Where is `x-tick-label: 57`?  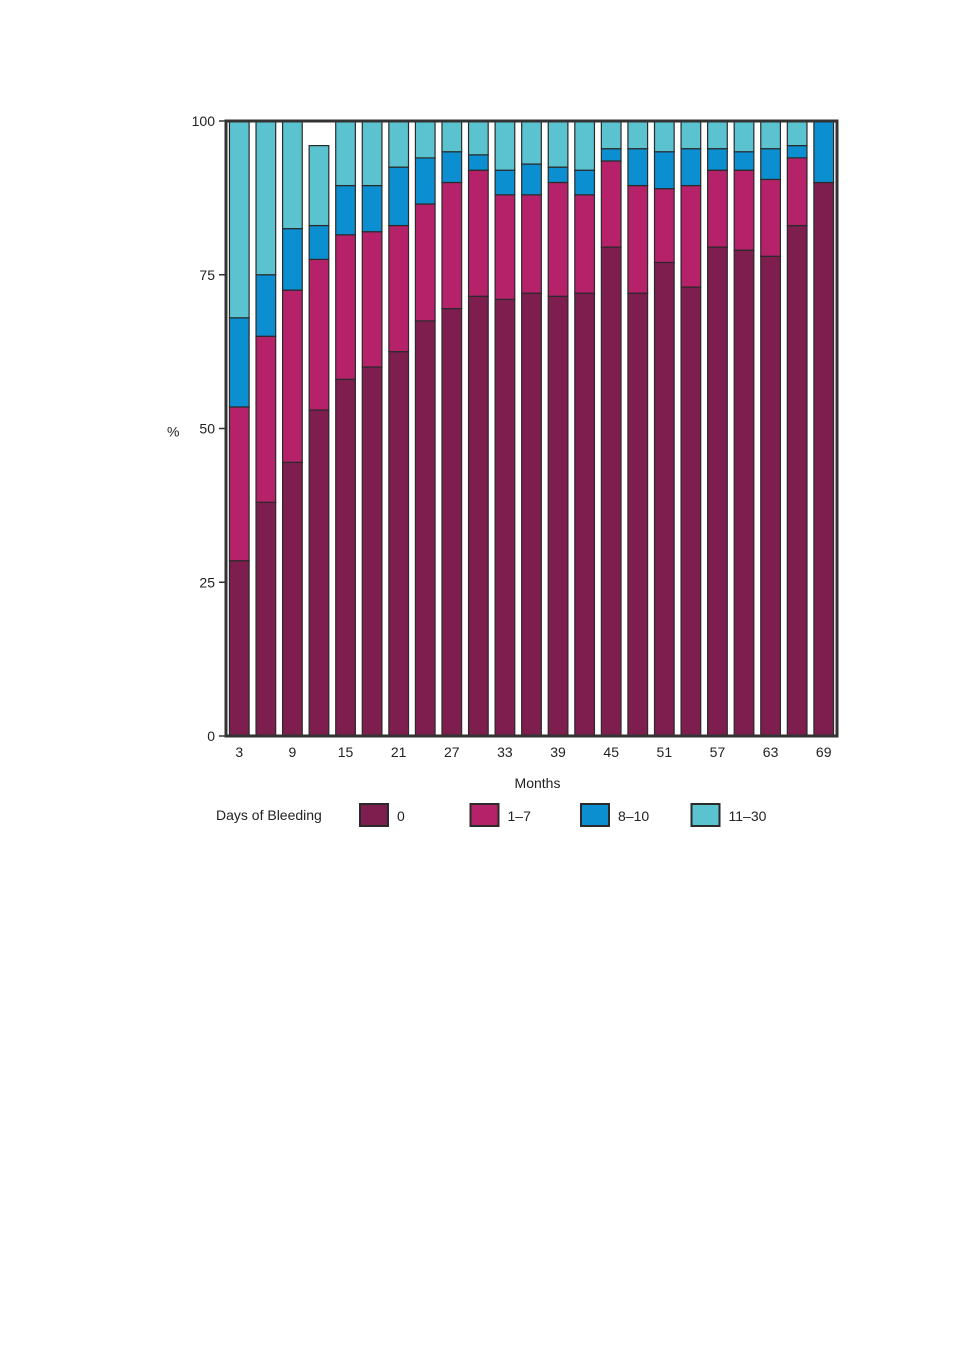 x-tick-label: 57 is located at coordinates (718, 752).